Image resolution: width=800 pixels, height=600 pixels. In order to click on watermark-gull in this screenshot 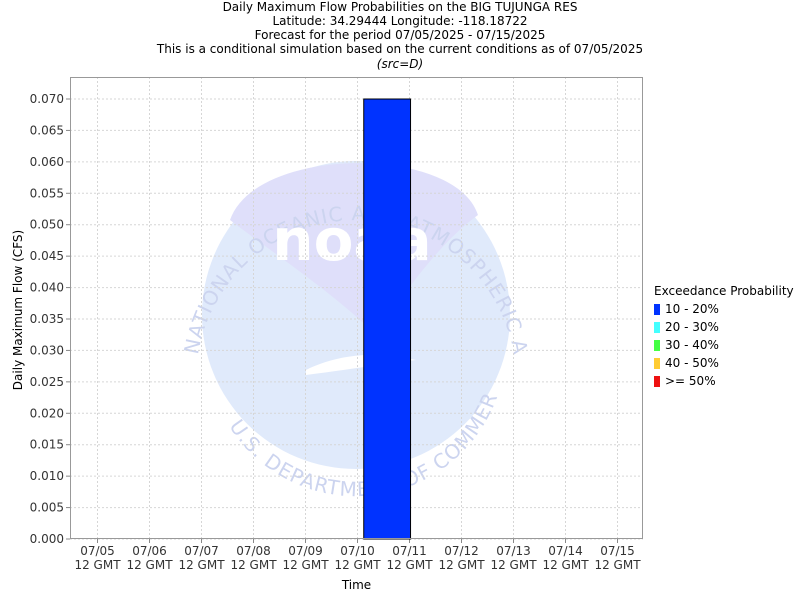, I will do `click(354, 249)`.